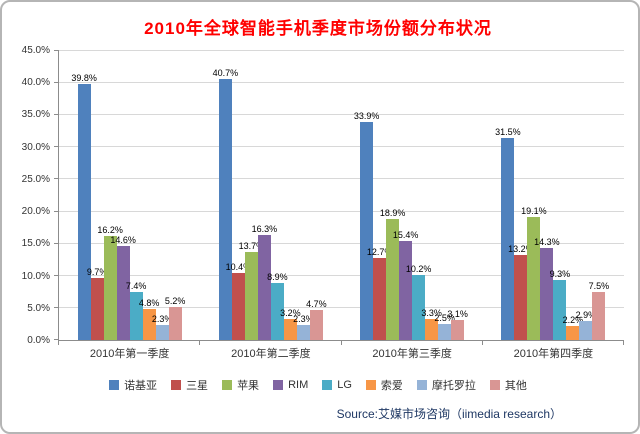 This screenshot has height=434, width=640. I want to click on legend-item: 其他, so click(508, 385).